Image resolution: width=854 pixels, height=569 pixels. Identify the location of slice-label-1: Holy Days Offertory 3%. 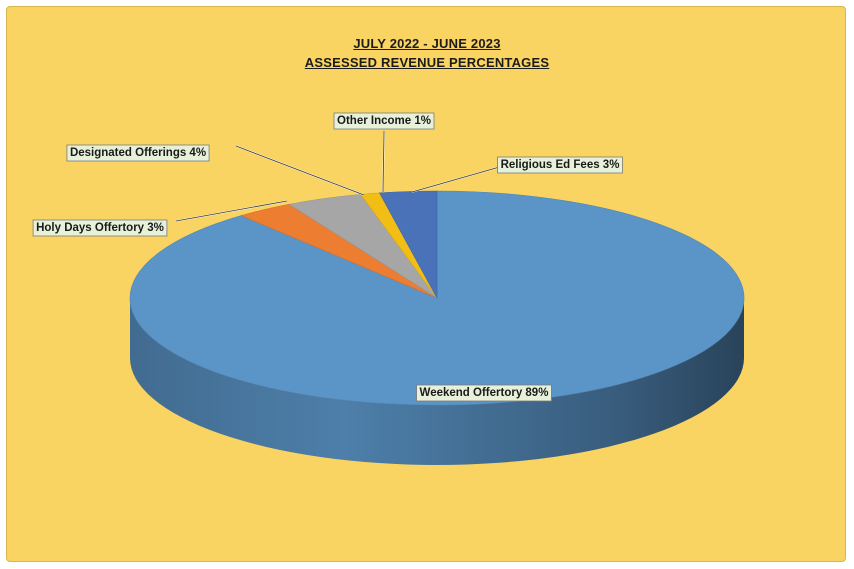
(100, 228).